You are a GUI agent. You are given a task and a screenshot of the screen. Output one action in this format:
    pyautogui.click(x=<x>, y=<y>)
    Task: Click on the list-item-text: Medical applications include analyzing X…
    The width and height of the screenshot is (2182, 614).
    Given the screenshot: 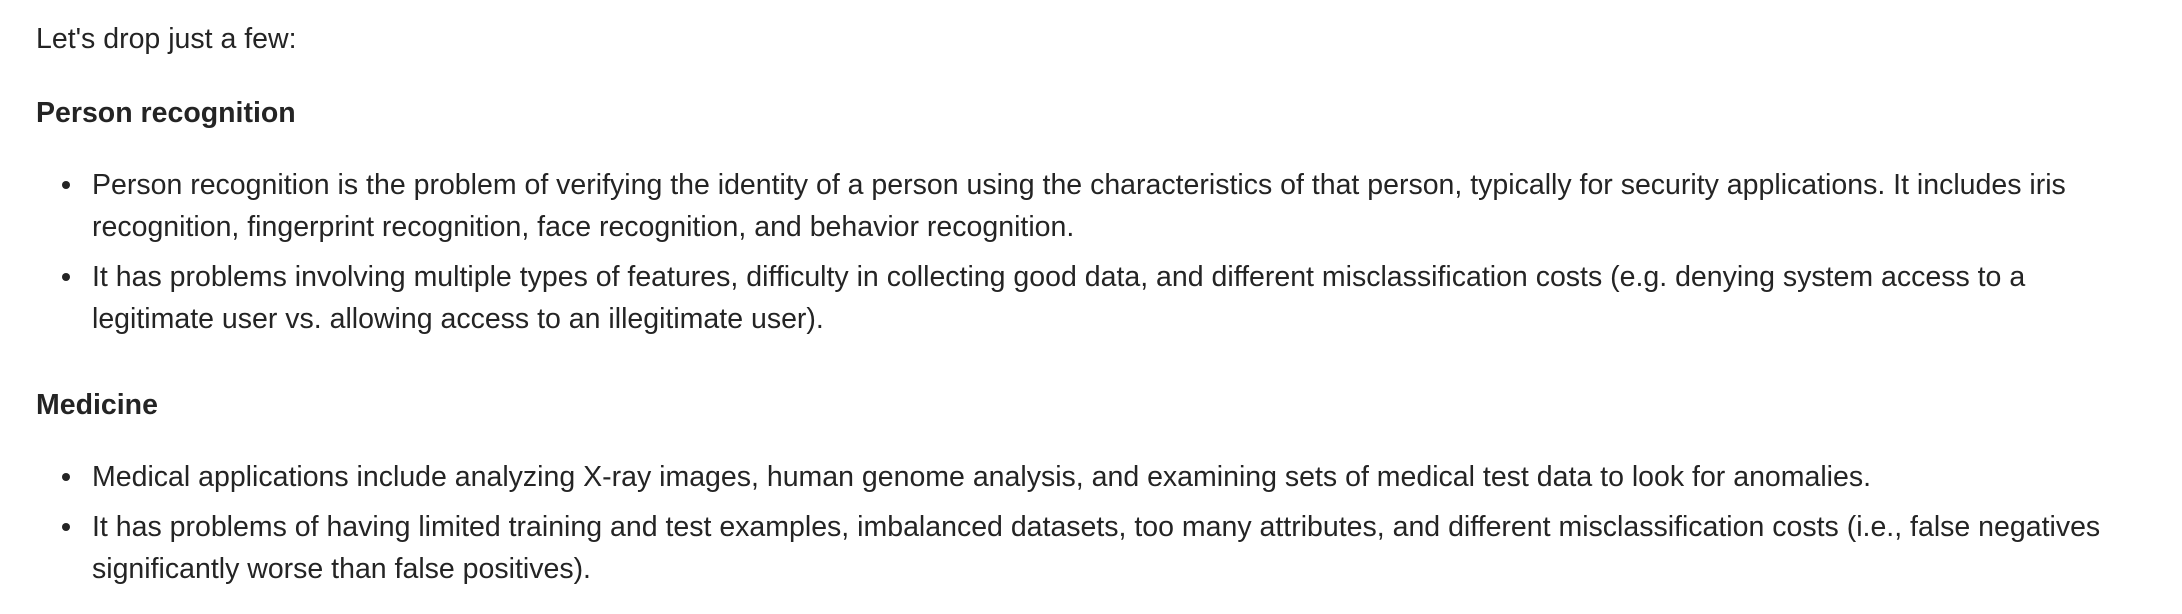 What is the action you would take?
    pyautogui.click(x=982, y=477)
    